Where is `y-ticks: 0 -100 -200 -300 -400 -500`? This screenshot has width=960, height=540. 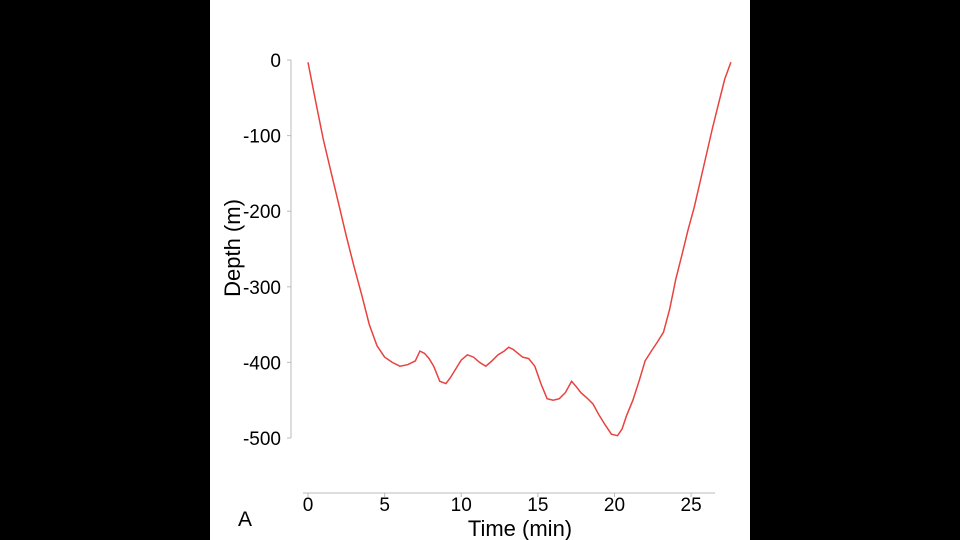 y-ticks: 0 -100 -200 -300 -400 -500 is located at coordinates (267, 250).